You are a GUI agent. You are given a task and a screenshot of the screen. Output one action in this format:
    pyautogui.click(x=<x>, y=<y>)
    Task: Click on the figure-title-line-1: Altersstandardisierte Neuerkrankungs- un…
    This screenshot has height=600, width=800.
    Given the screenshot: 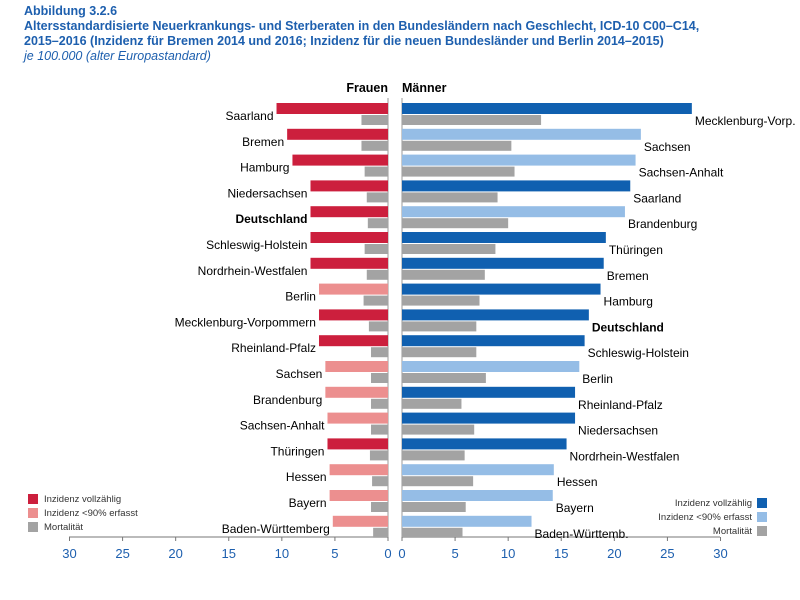 What is the action you would take?
    pyautogui.click(x=362, y=26)
    